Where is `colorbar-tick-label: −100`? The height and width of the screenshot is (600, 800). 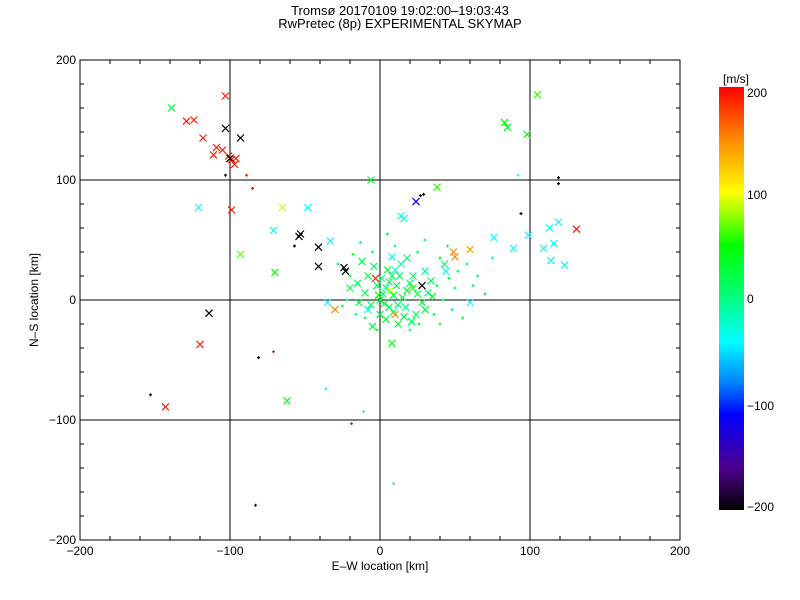
colorbar-tick-label: −100 is located at coordinates (760, 406).